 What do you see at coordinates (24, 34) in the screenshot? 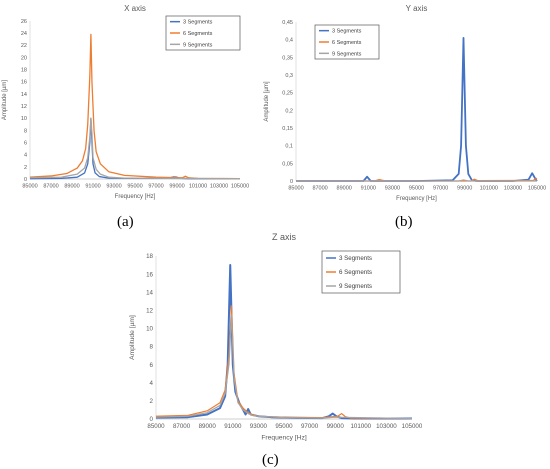
I see `y-tick-label: 24` at bounding box center [24, 34].